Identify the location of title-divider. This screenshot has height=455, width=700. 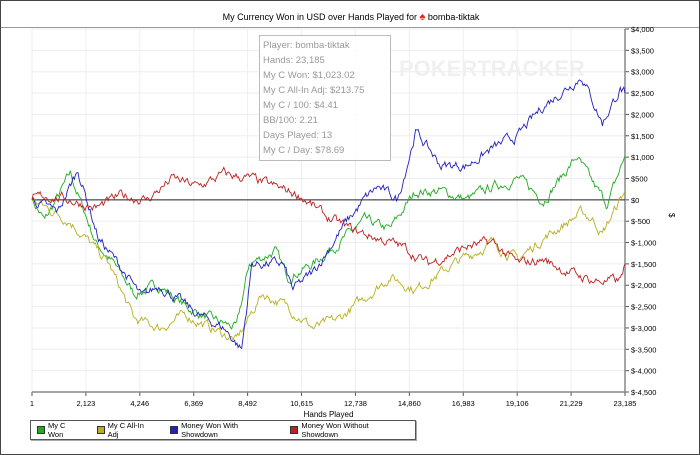
(350, 27).